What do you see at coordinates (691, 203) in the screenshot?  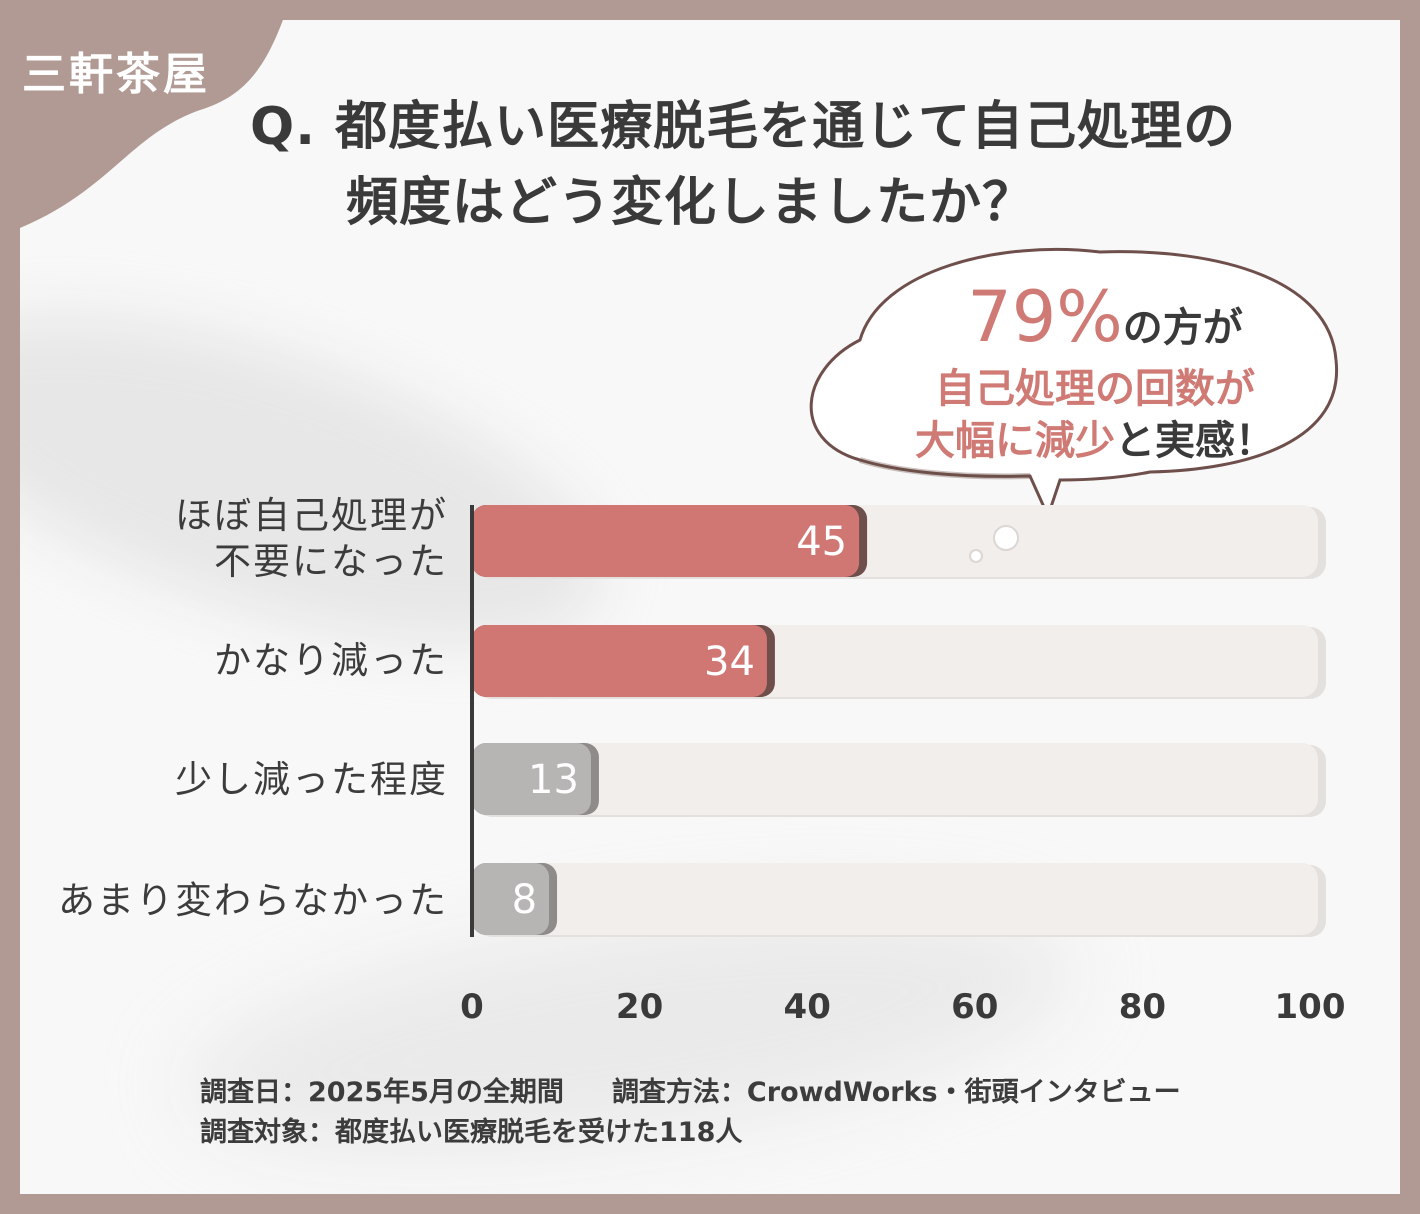 I see `question-line-2: 頻度はどう変化しましたか？` at bounding box center [691, 203].